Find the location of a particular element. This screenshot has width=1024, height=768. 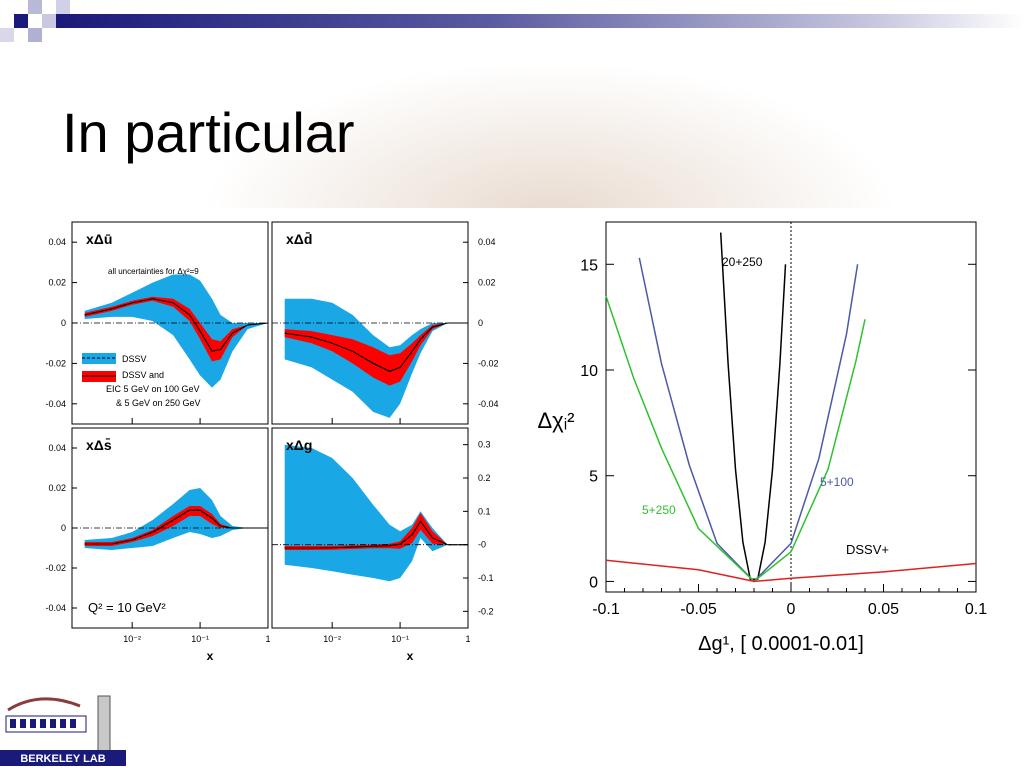

legend-entry: & 5 GeV on 250 GeV is located at coordinates (158, 403).